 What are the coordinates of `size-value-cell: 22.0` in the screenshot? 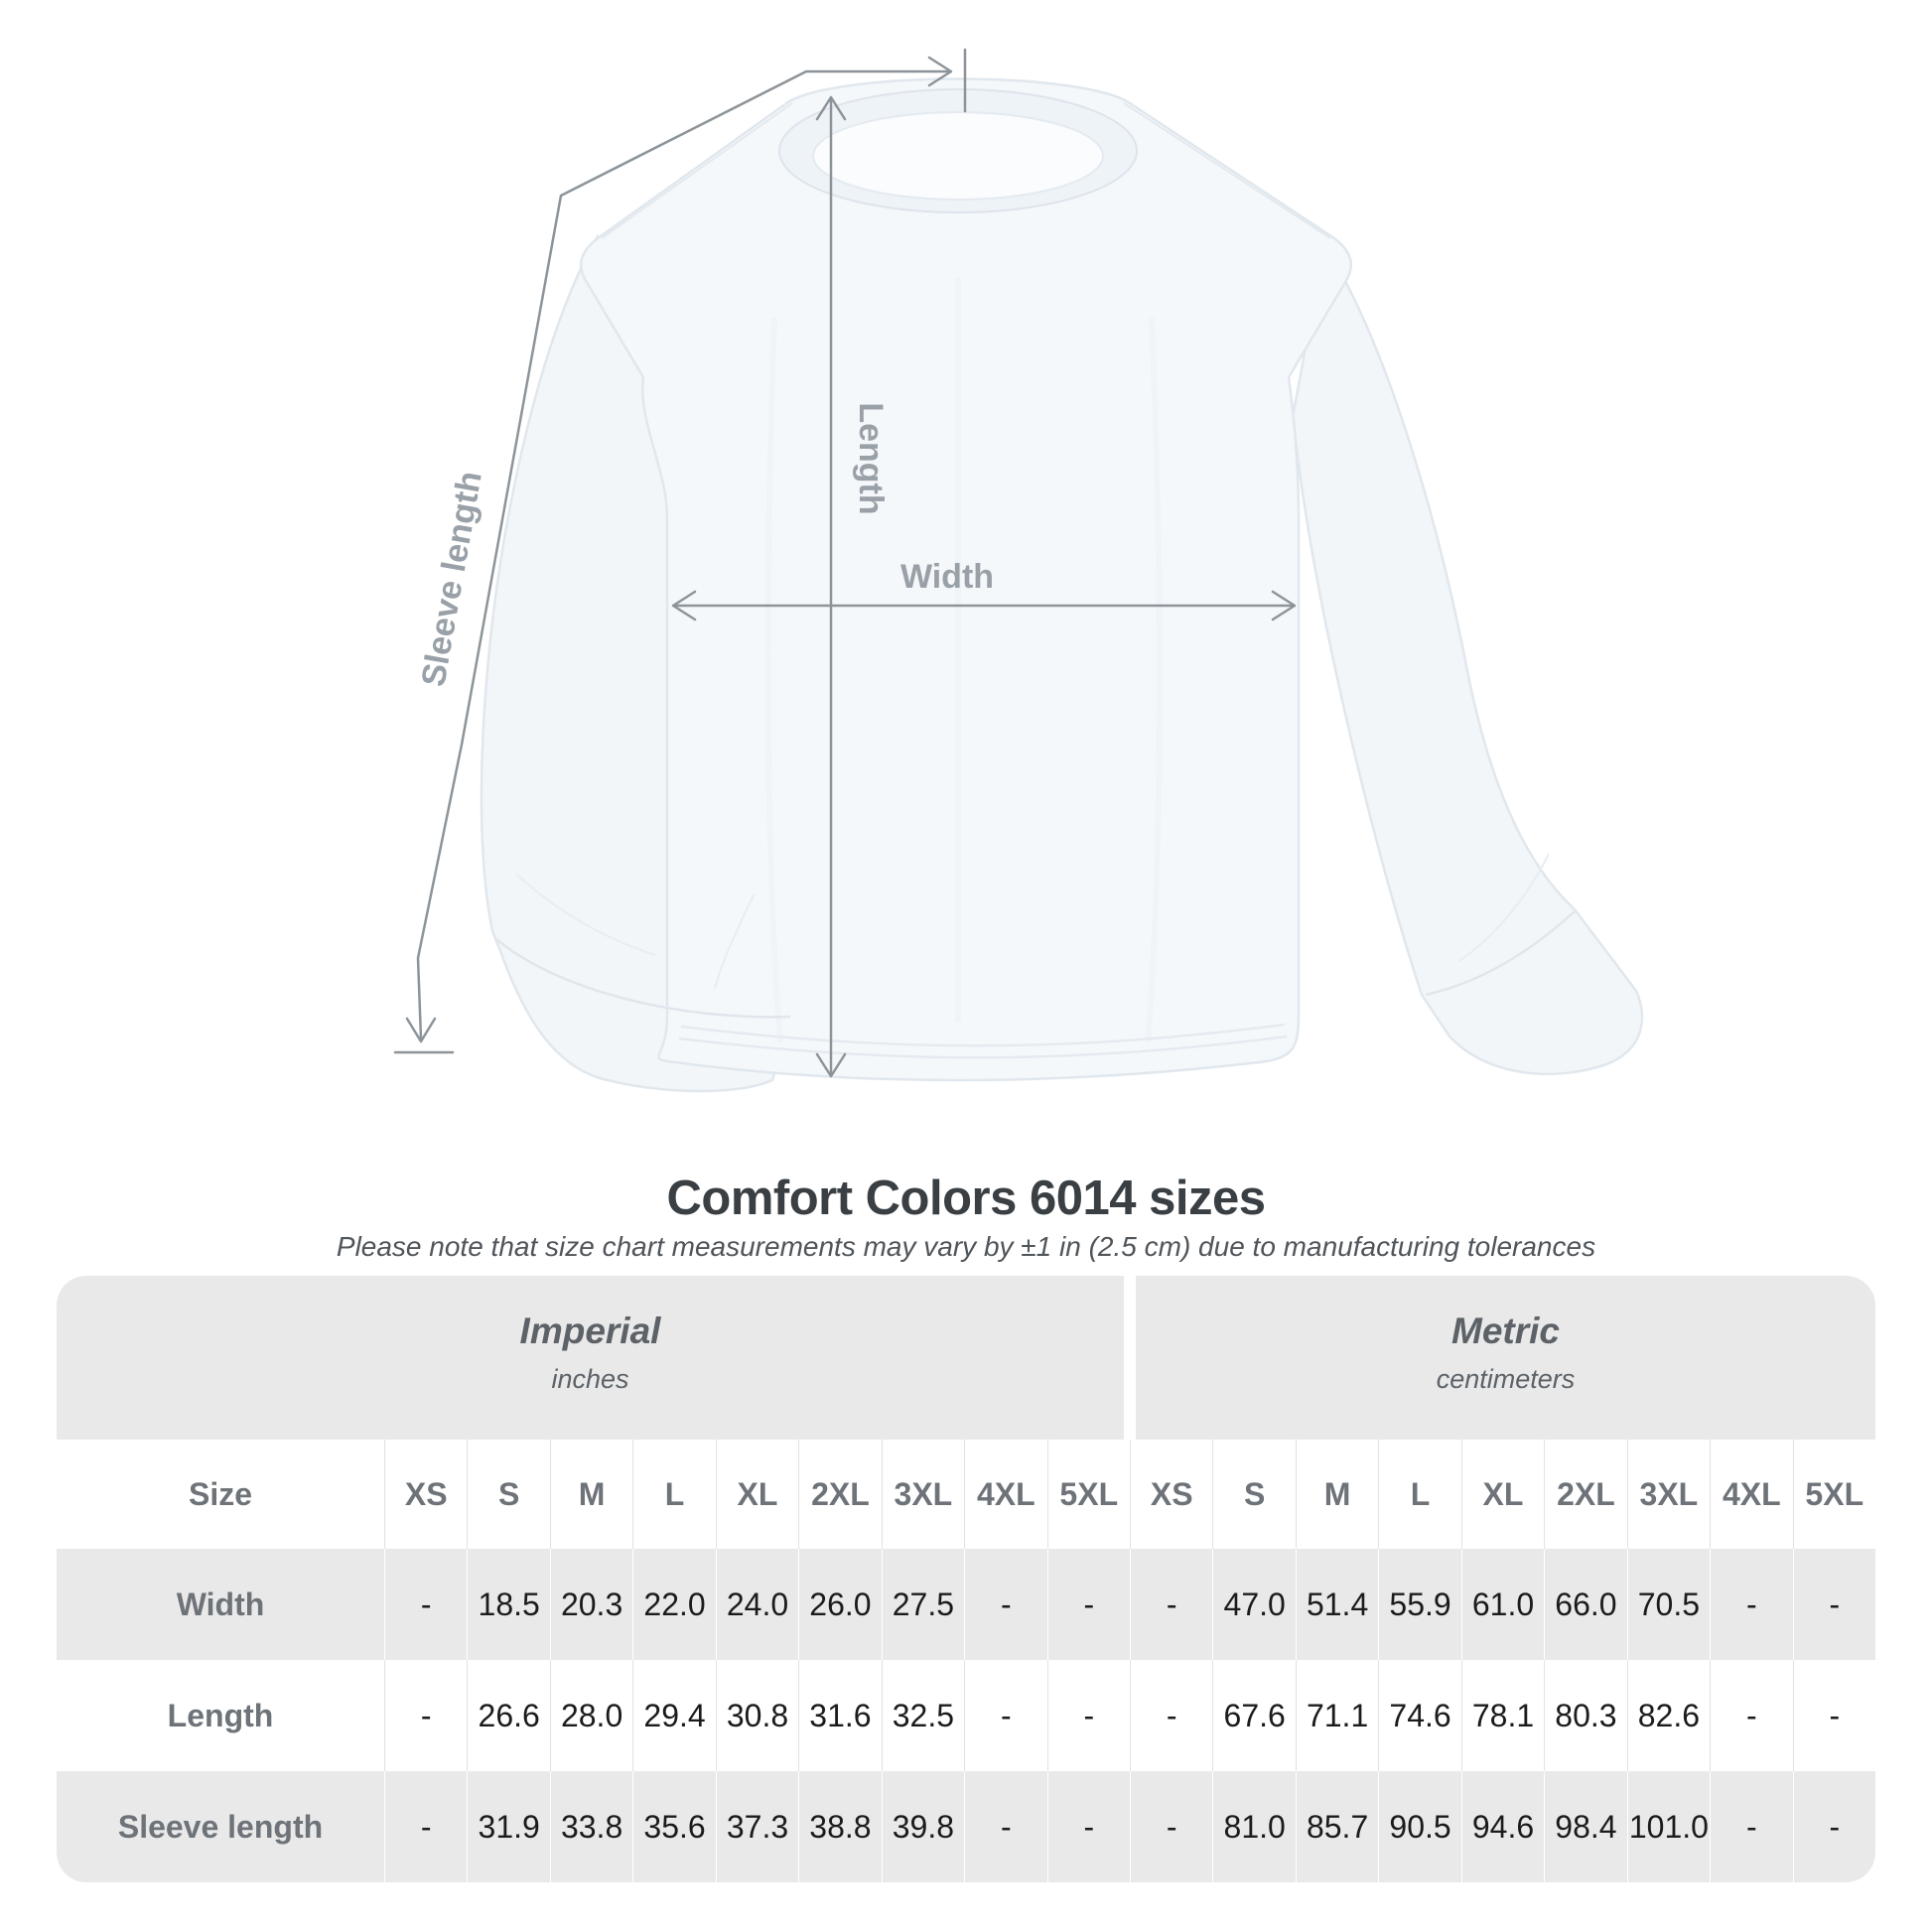 It's located at (674, 1605).